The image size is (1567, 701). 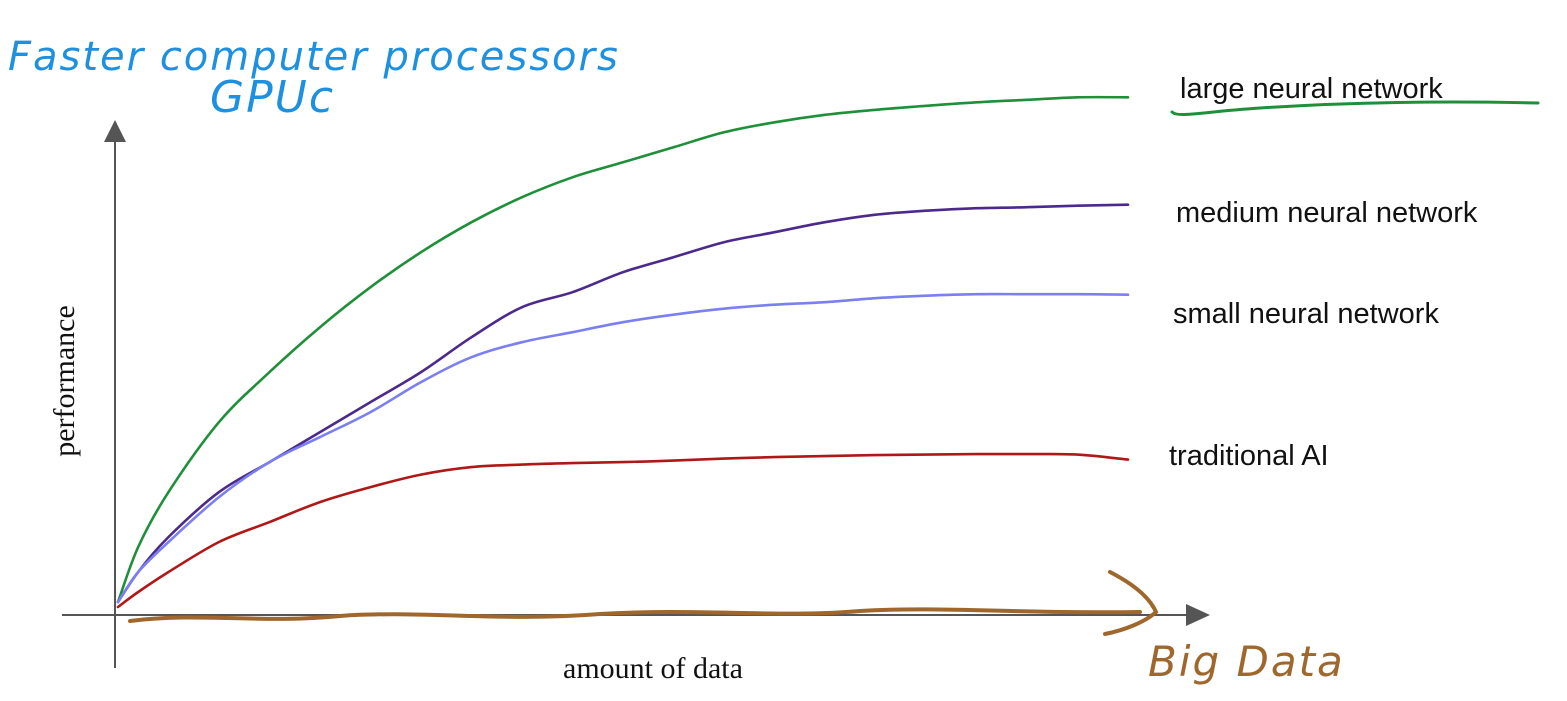 What do you see at coordinates (1327, 213) in the screenshot?
I see `series-label-medium: medium neural network` at bounding box center [1327, 213].